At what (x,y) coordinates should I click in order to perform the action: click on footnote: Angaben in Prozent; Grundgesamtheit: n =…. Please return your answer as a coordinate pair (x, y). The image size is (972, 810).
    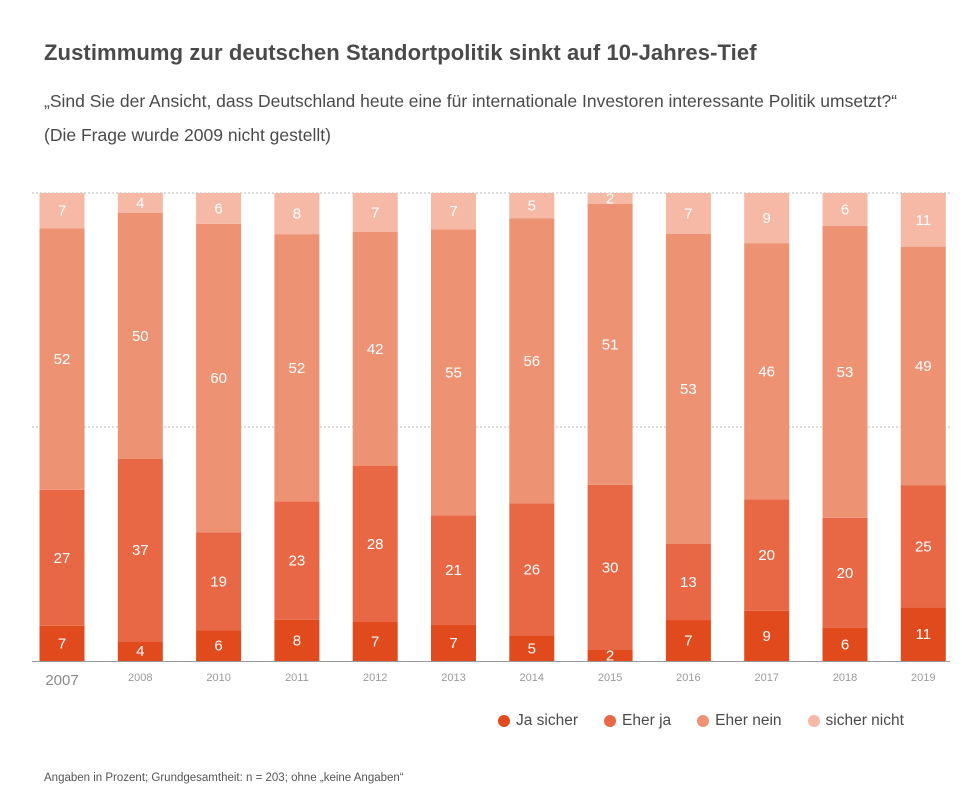
    Looking at the image, I should click on (224, 778).